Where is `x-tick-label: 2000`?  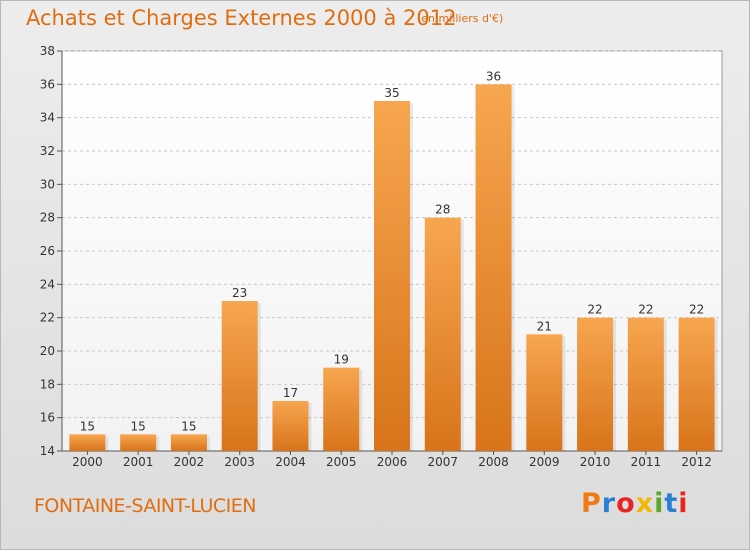 x-tick-label: 2000 is located at coordinates (87, 462).